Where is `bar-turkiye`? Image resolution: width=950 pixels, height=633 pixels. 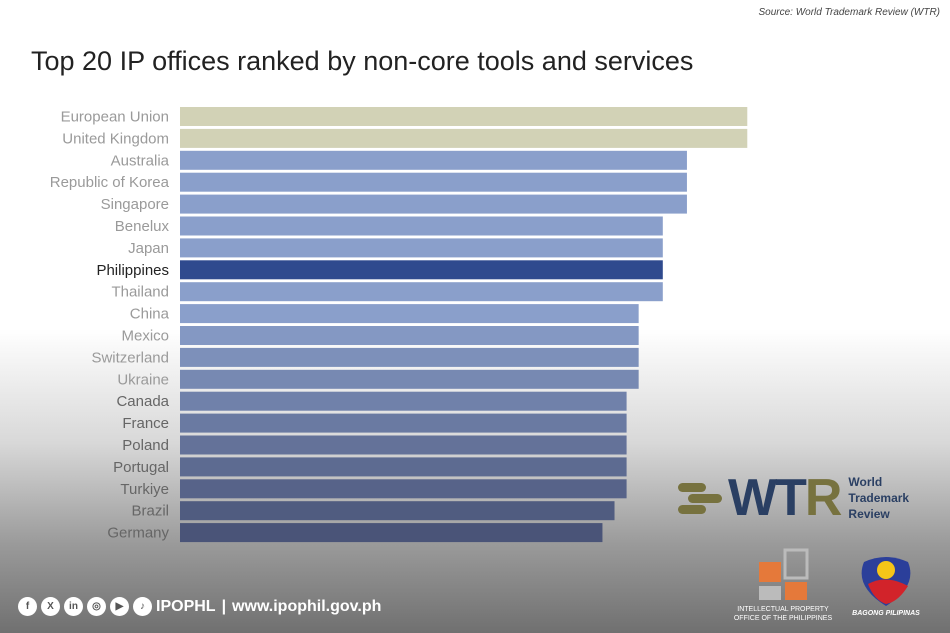 bar-turkiye is located at coordinates (403, 489).